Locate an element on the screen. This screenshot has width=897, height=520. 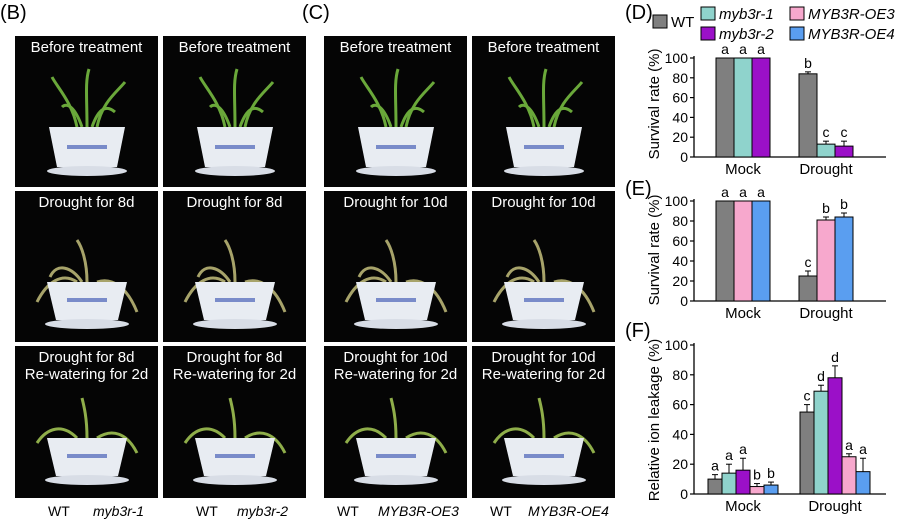
photo-b-rewater-mutant: Drought for 8d Re-watering for 2d is located at coordinates (234, 422).